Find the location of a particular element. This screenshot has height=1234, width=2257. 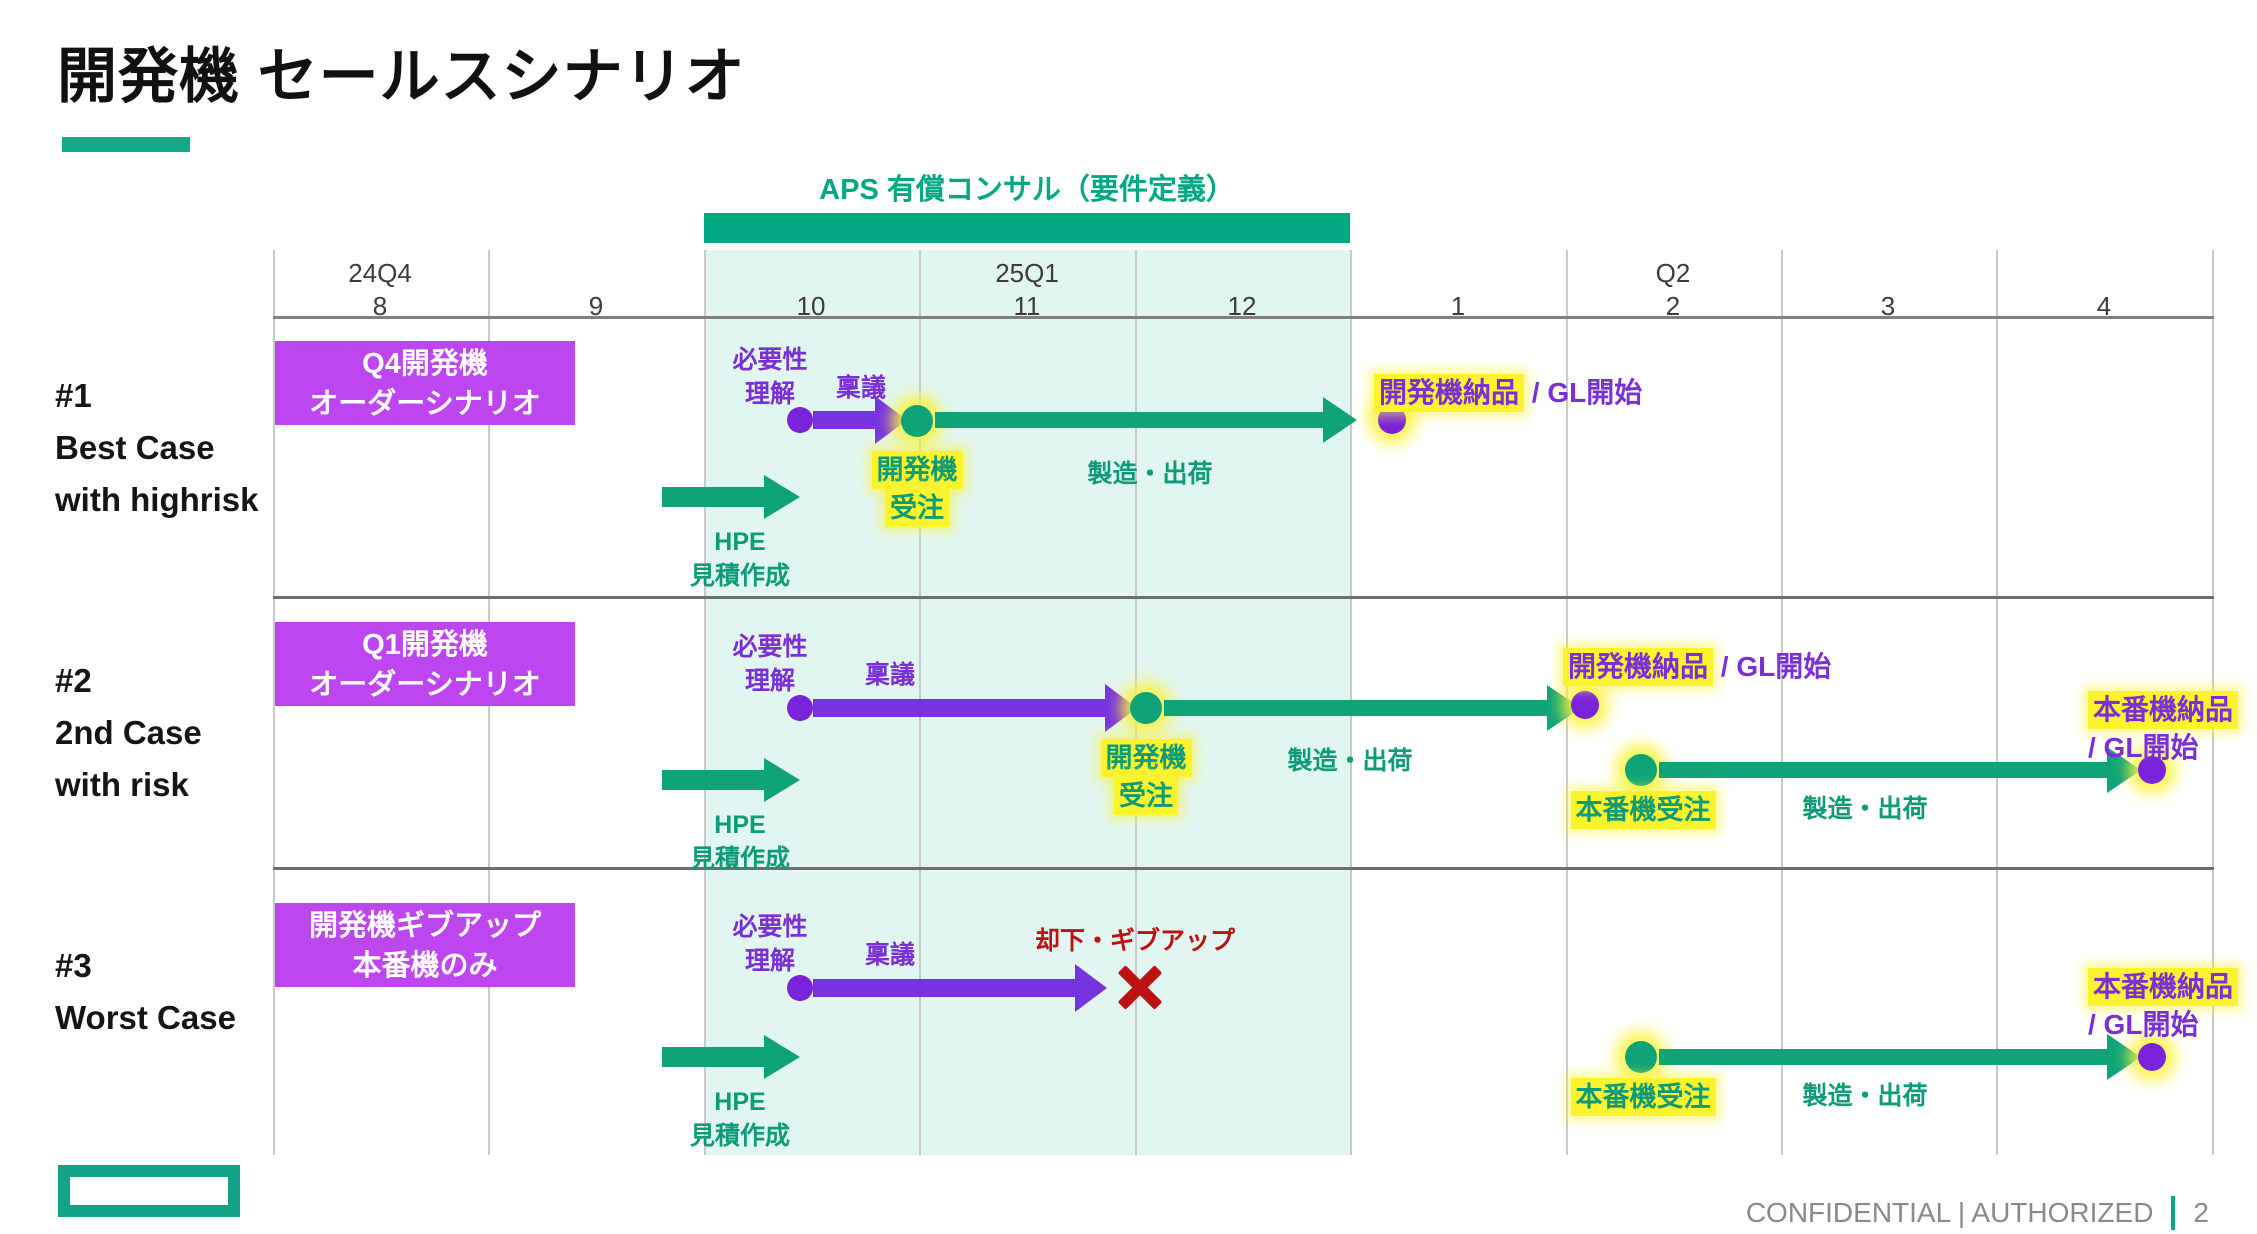

footer: CONFIDENTIAL | AUTHORIZED 2 is located at coordinates (1977, 1213).